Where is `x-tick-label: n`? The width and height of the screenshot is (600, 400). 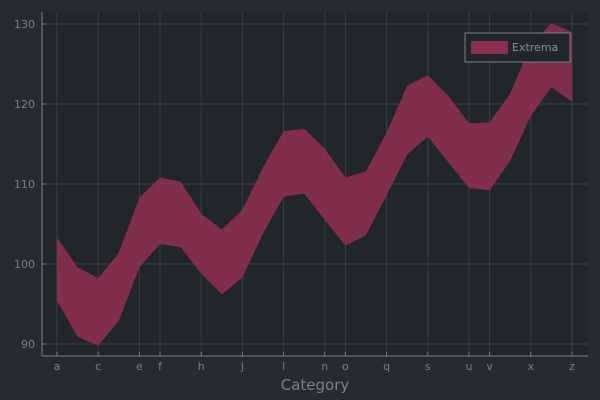
x-tick-label: n is located at coordinates (324, 366).